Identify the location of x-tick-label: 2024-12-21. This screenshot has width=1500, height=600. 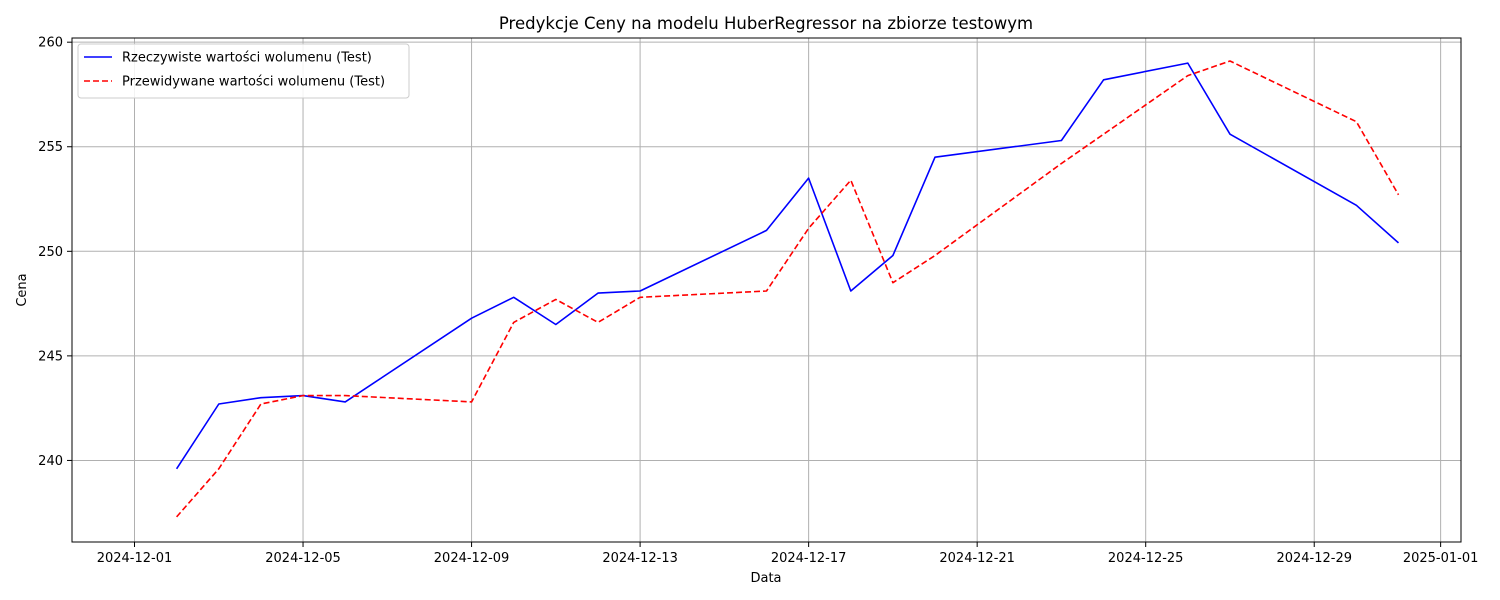
(977, 558).